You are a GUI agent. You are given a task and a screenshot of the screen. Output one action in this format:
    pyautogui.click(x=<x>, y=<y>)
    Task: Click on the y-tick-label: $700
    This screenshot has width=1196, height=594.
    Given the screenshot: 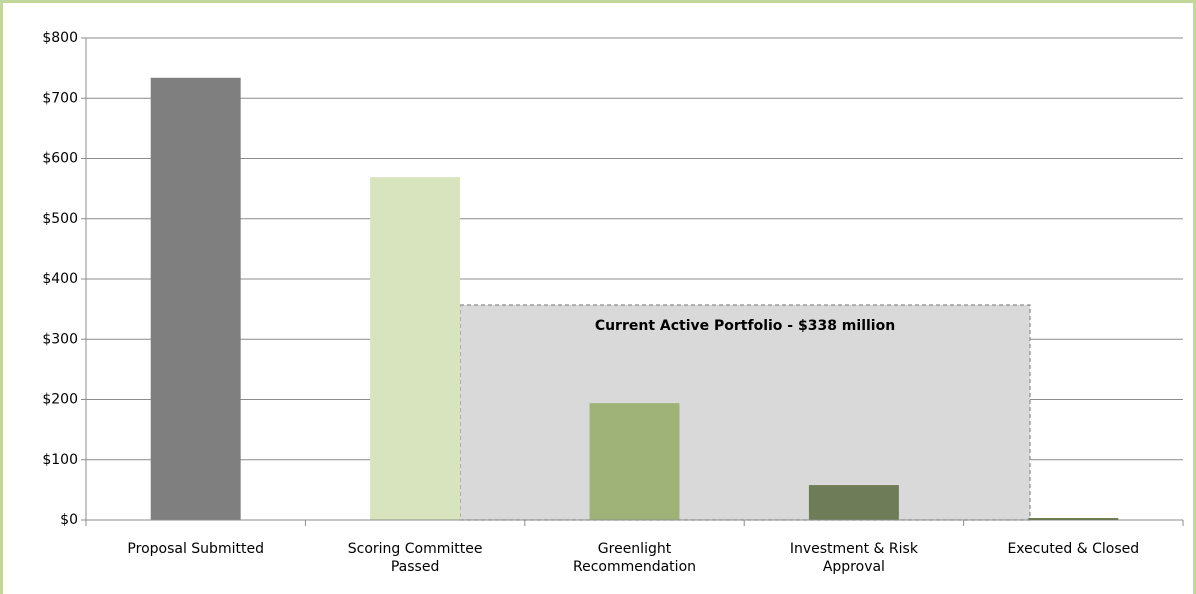 What is the action you would take?
    pyautogui.click(x=60, y=98)
    